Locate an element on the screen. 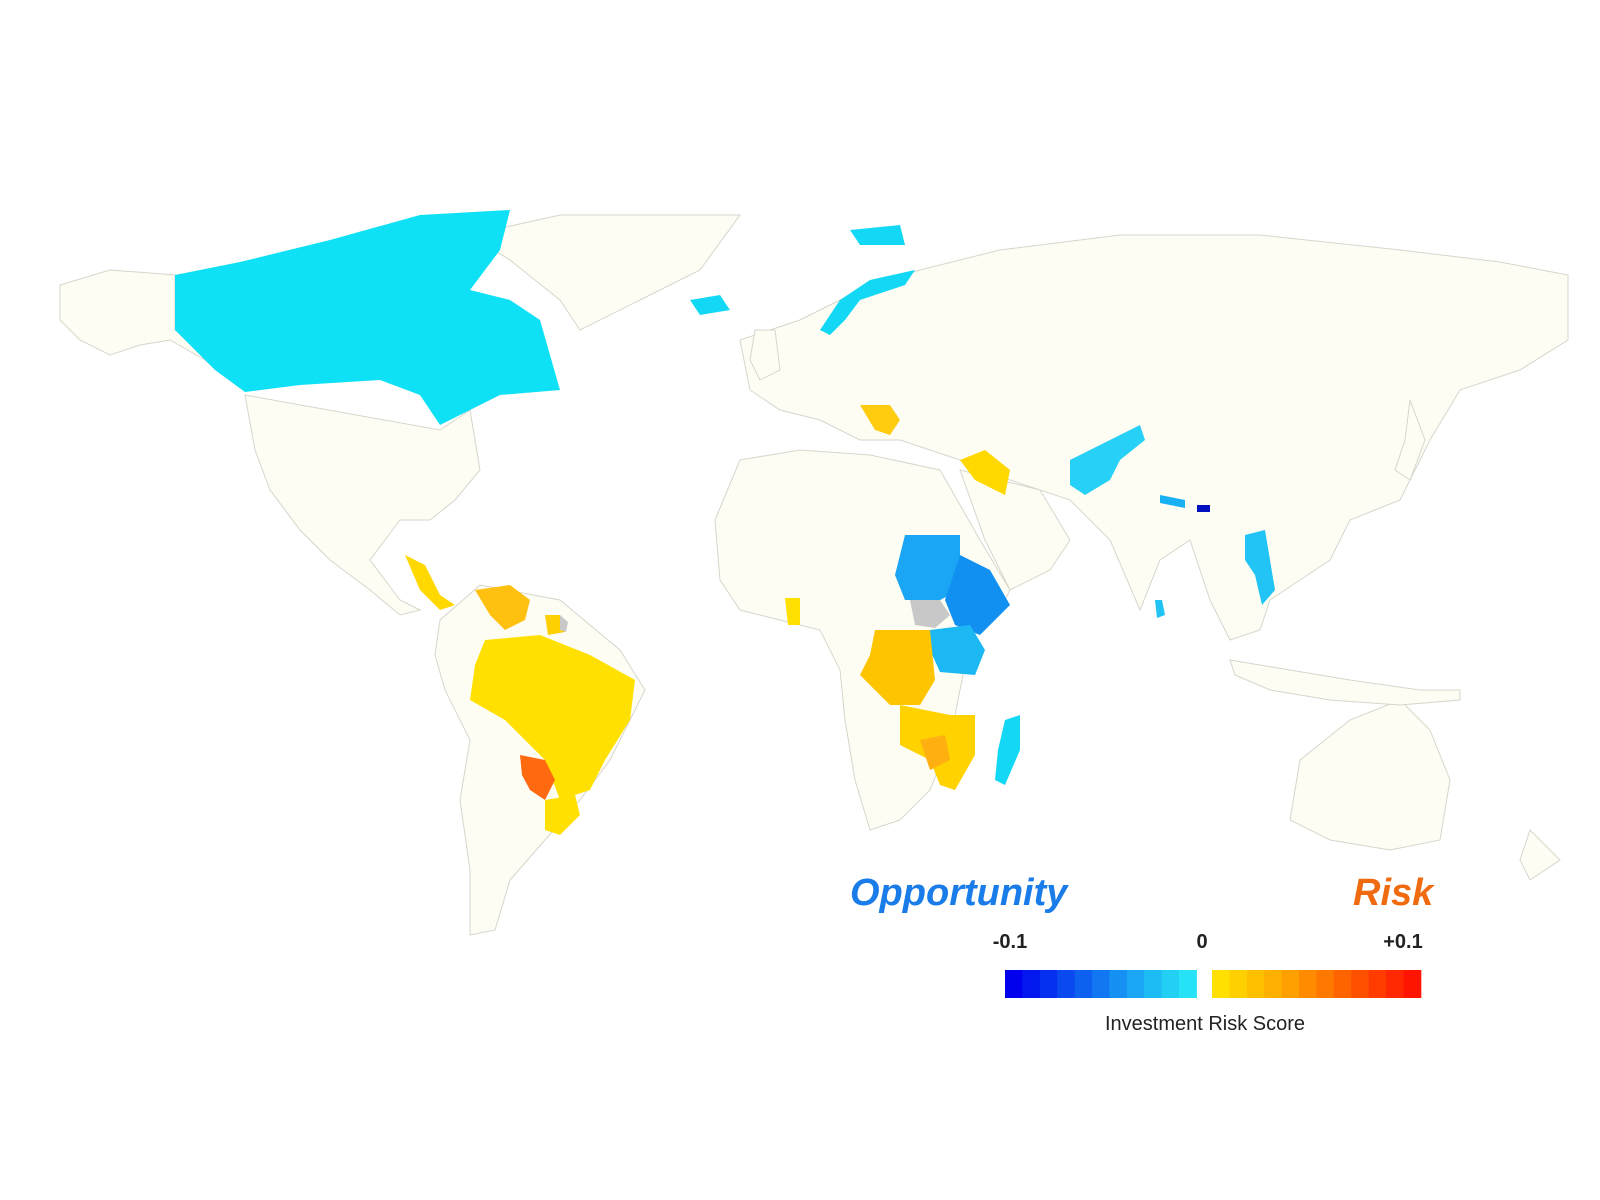  region-ethiopia is located at coordinates (977, 595).